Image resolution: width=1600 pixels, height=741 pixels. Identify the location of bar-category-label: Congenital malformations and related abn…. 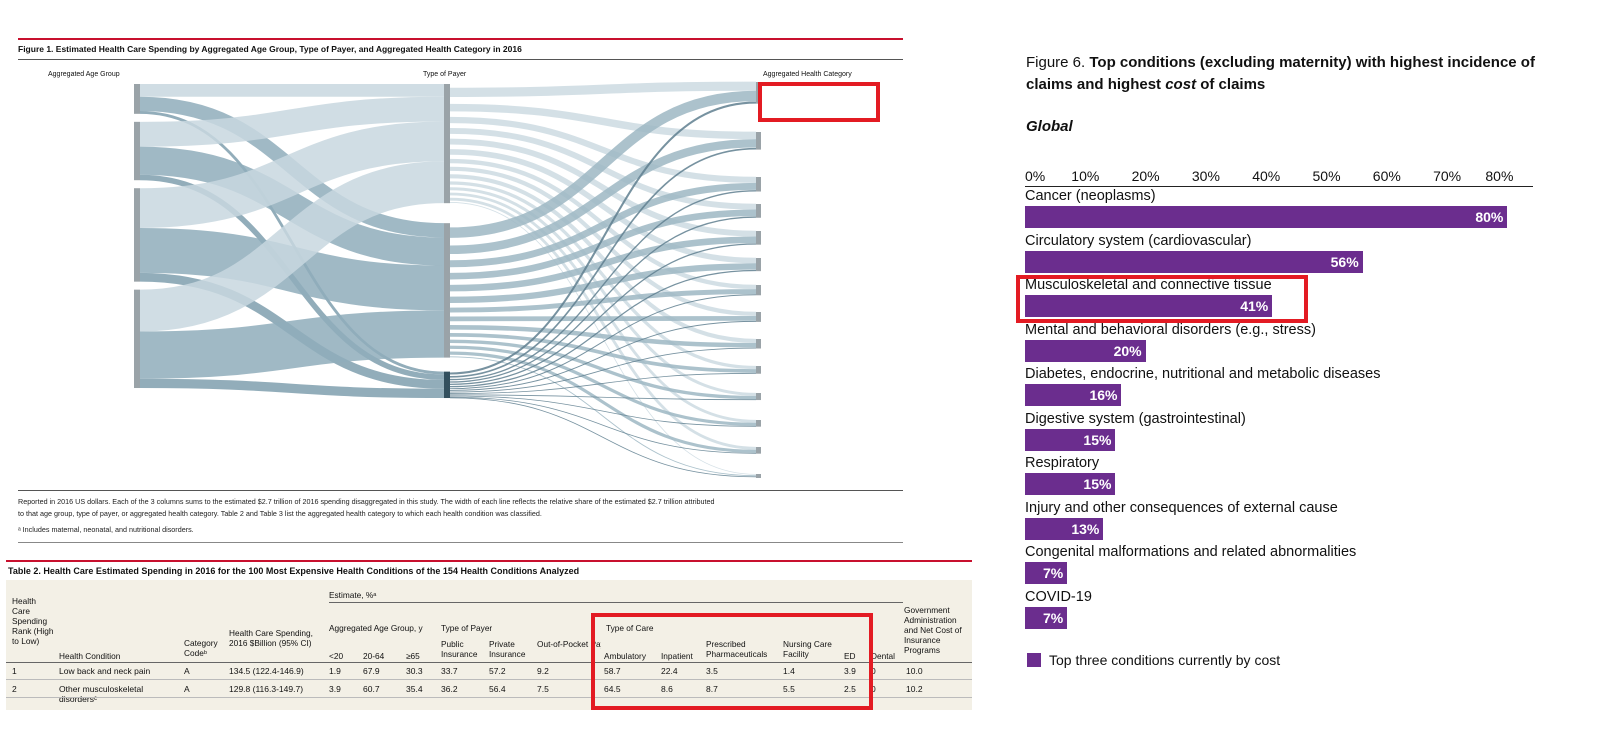
(1191, 552).